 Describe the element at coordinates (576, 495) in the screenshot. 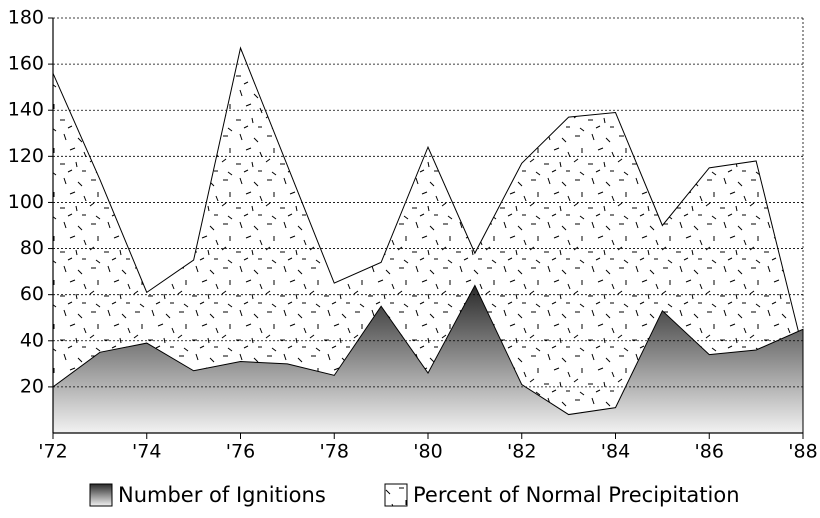

I see `legend-label: Percent of Normal Precipitation` at that location.